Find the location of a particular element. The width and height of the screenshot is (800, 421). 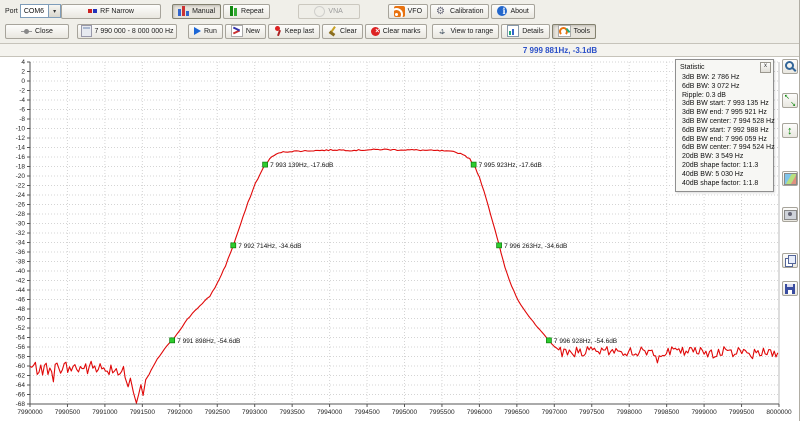

x-tick-label: 7993500 is located at coordinates (292, 412).